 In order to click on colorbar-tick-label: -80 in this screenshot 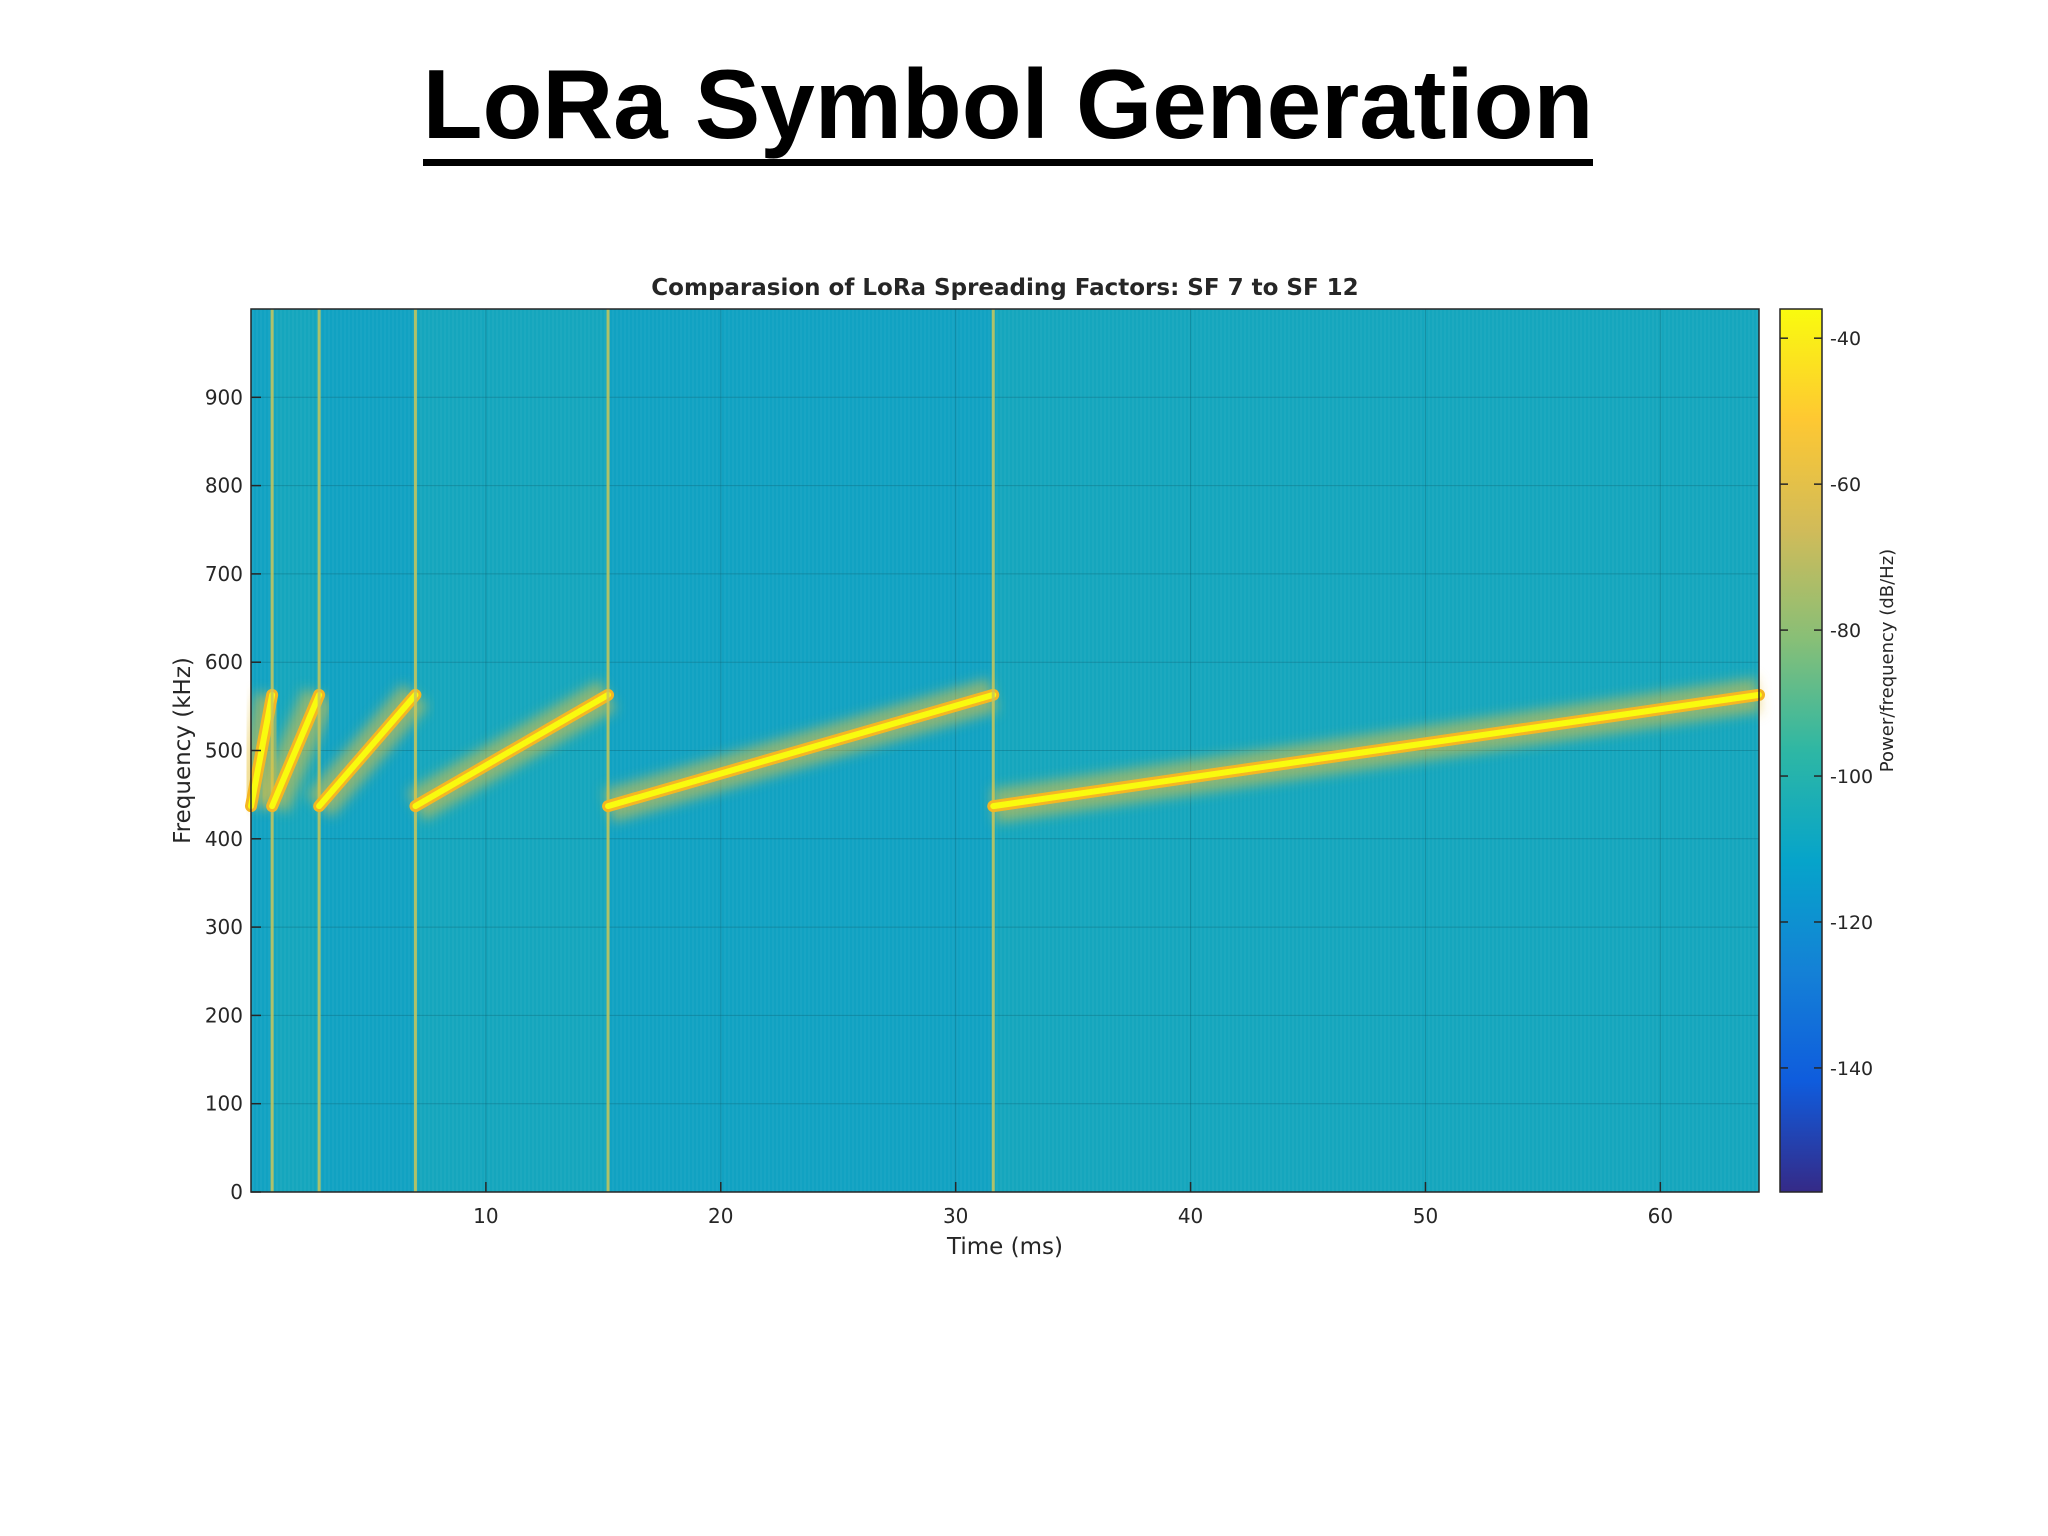, I will do `click(1845, 631)`.